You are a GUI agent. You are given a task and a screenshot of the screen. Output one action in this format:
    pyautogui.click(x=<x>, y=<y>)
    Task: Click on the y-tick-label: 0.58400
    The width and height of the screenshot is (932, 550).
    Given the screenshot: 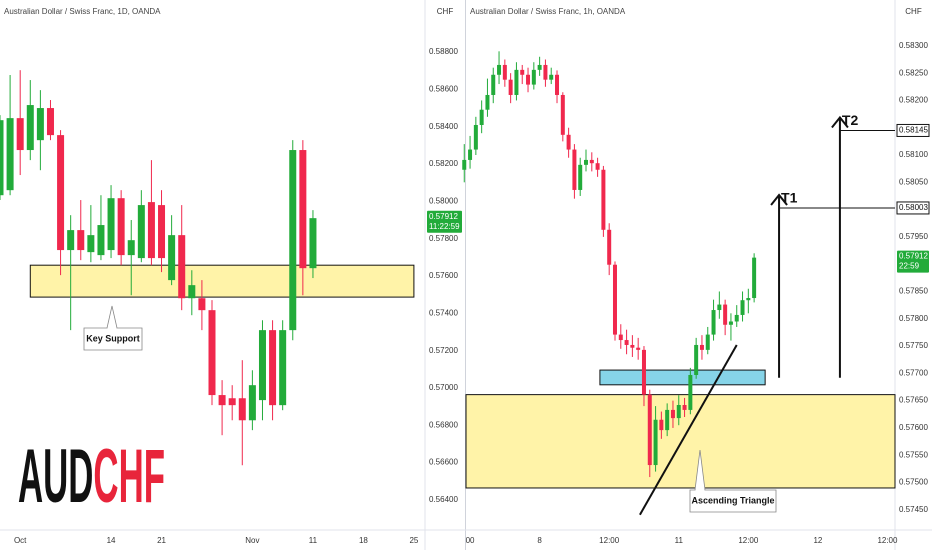 What is the action you would take?
    pyautogui.click(x=443, y=126)
    